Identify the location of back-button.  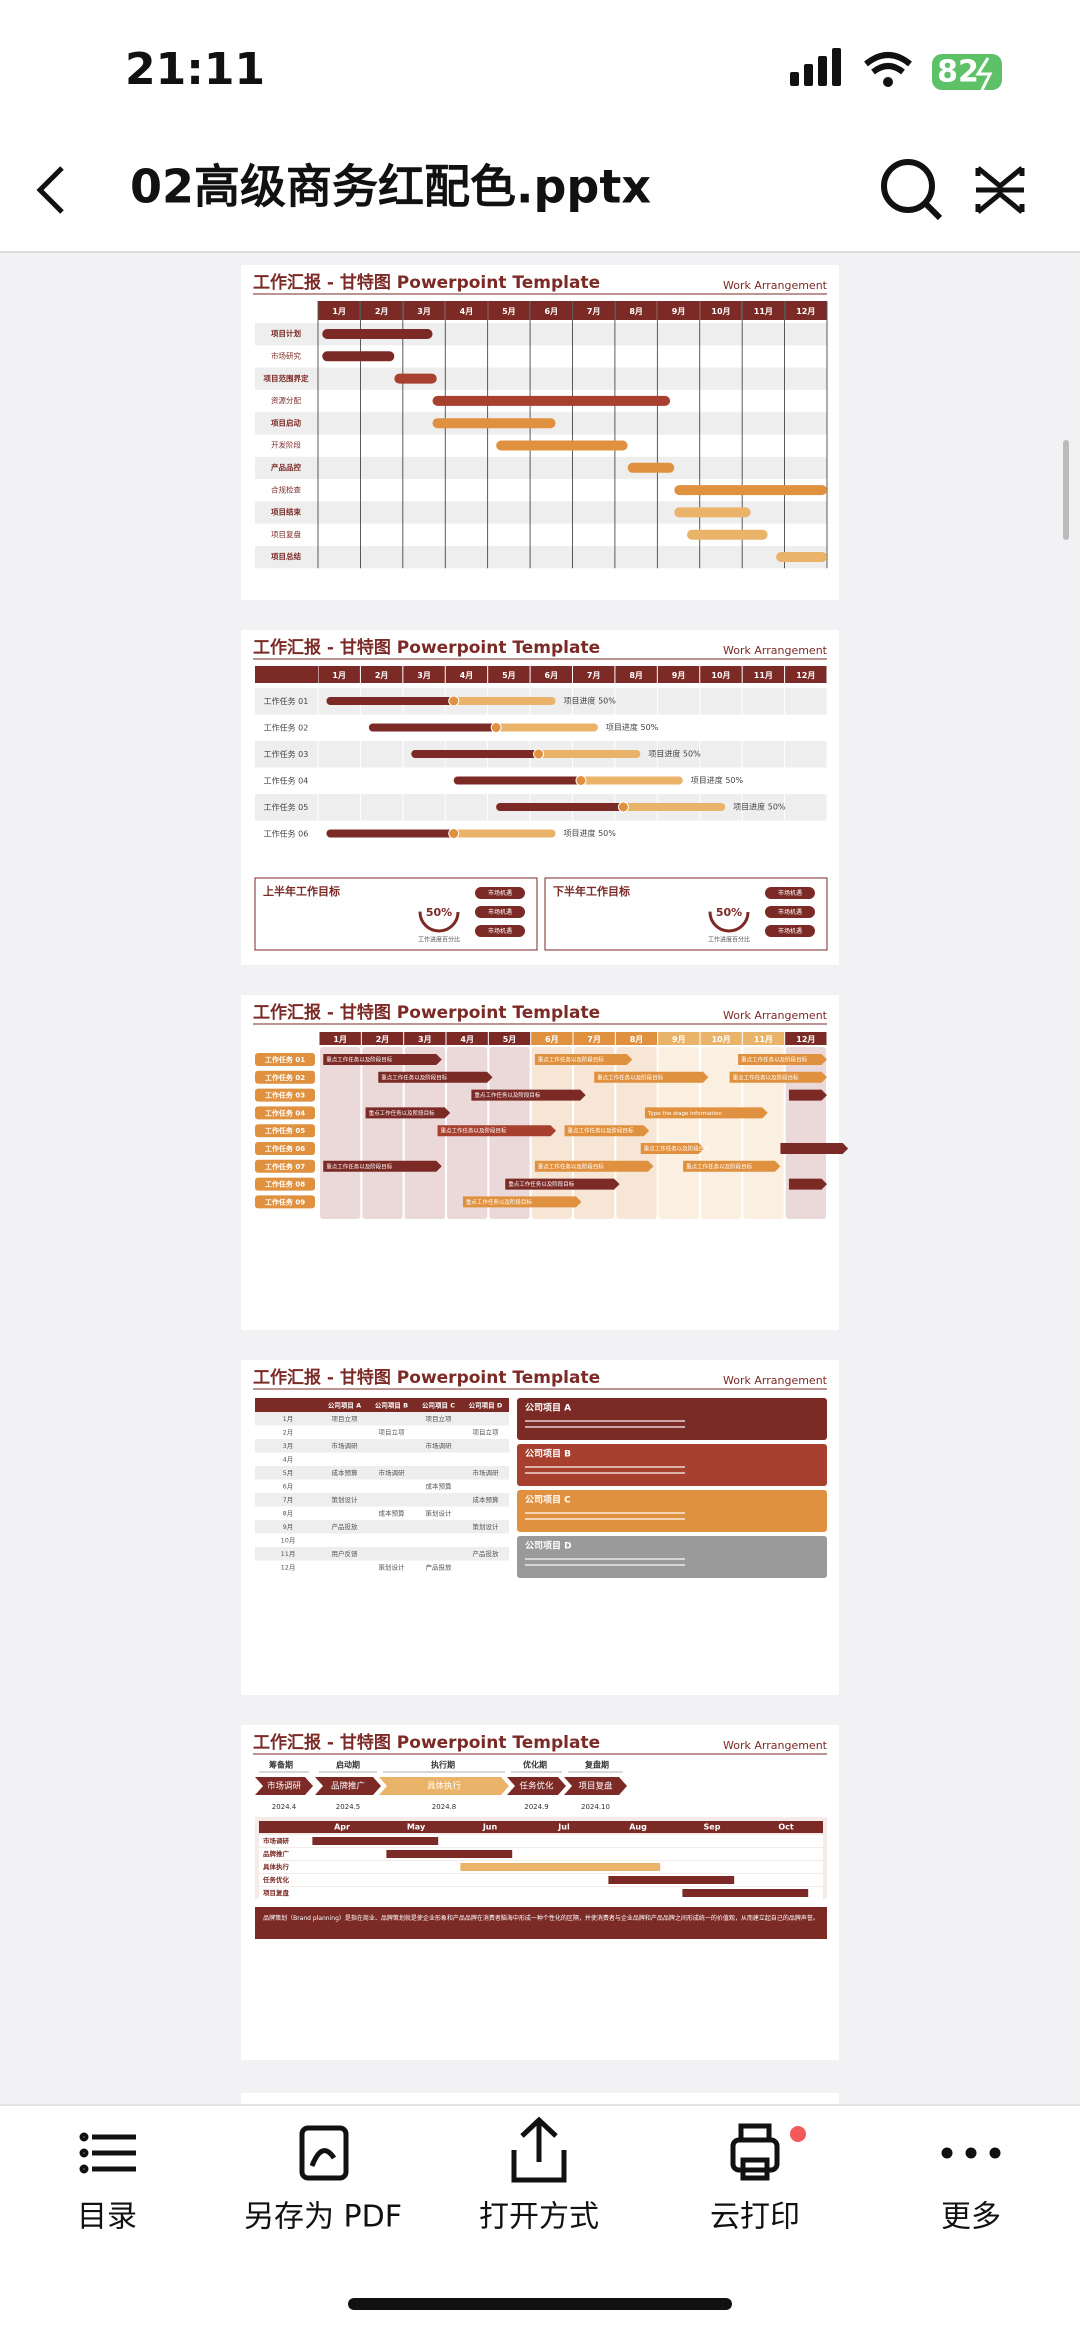
(50, 190).